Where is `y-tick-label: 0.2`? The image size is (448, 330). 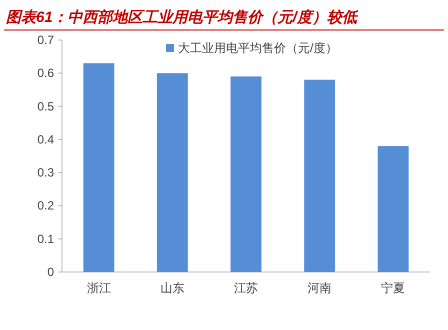 y-tick-label: 0.2 is located at coordinates (45, 205).